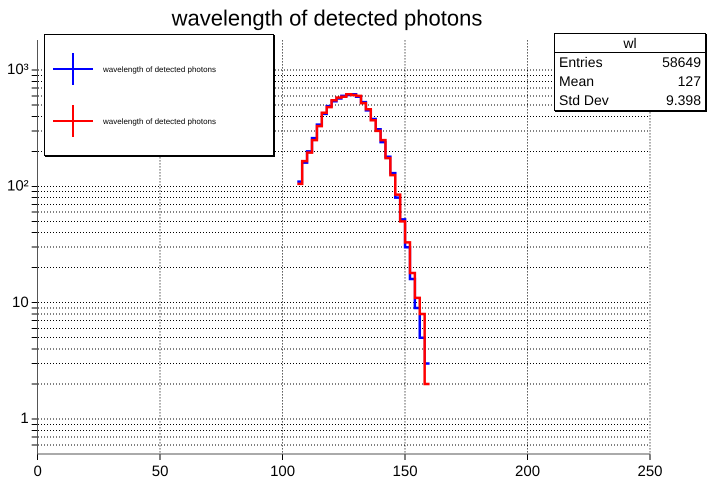 Image resolution: width=708 pixels, height=484 pixels. I want to click on annotation: Mean, so click(576, 81).